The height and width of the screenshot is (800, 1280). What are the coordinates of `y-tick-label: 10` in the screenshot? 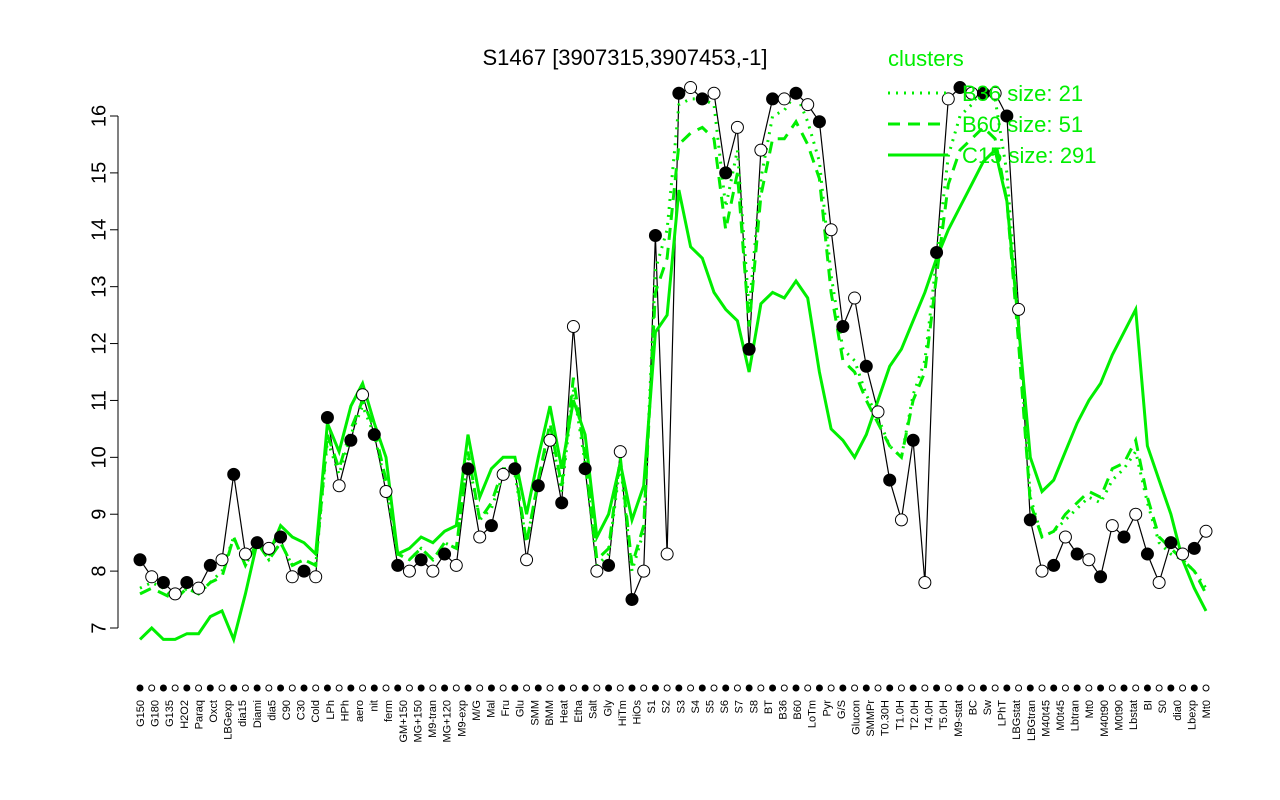 It's located at (99, 457).